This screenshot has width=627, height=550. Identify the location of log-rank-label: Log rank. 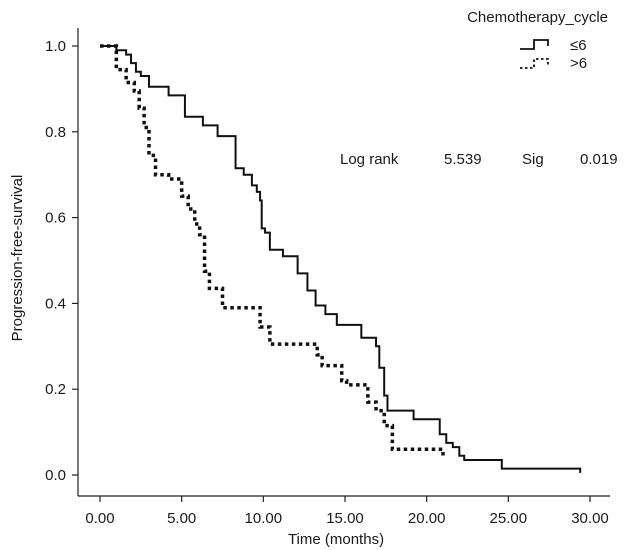
(369, 159).